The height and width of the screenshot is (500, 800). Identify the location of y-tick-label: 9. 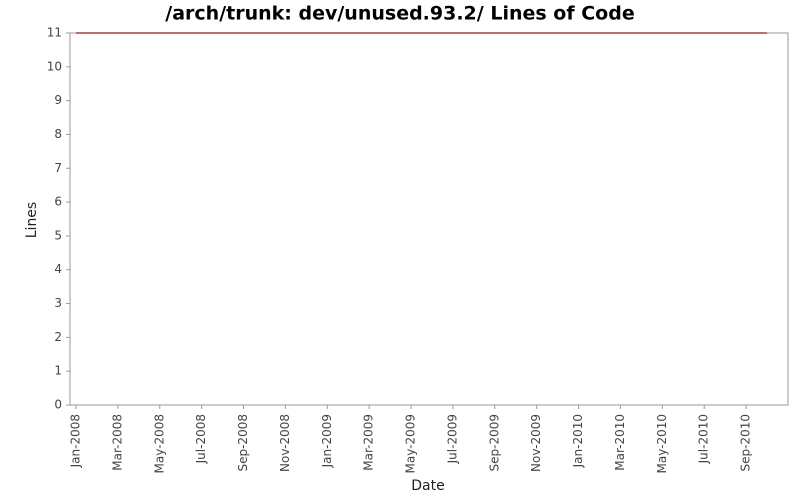
(58, 100).